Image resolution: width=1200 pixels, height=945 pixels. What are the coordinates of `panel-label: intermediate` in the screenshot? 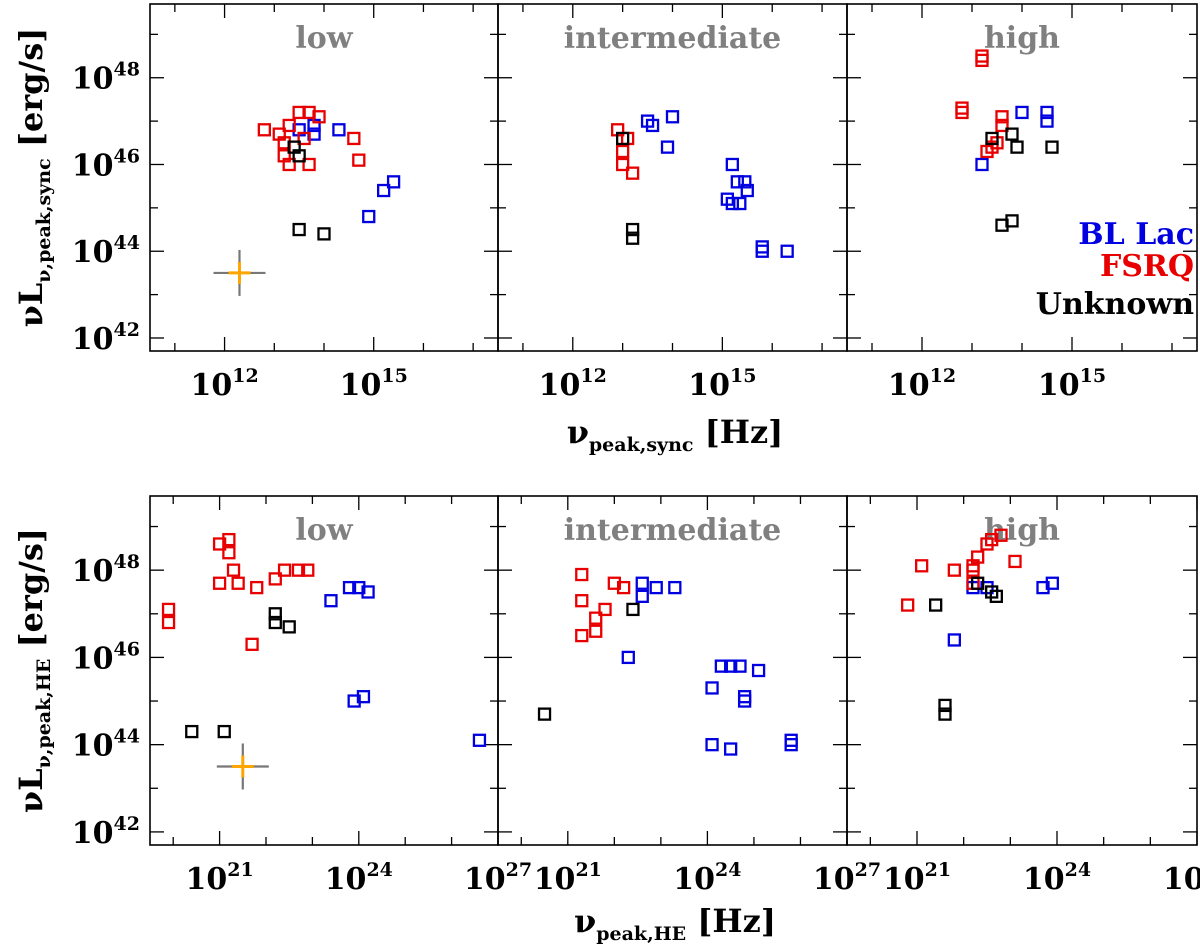 It's located at (673, 530).